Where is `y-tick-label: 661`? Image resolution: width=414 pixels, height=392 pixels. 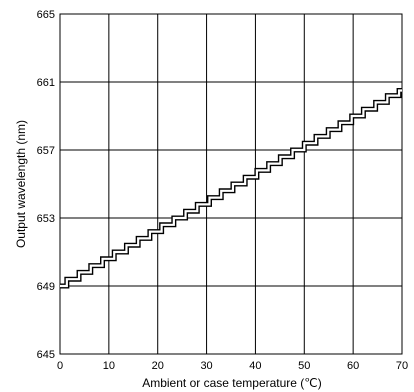
y-tick-label: 661 is located at coordinates (46, 83).